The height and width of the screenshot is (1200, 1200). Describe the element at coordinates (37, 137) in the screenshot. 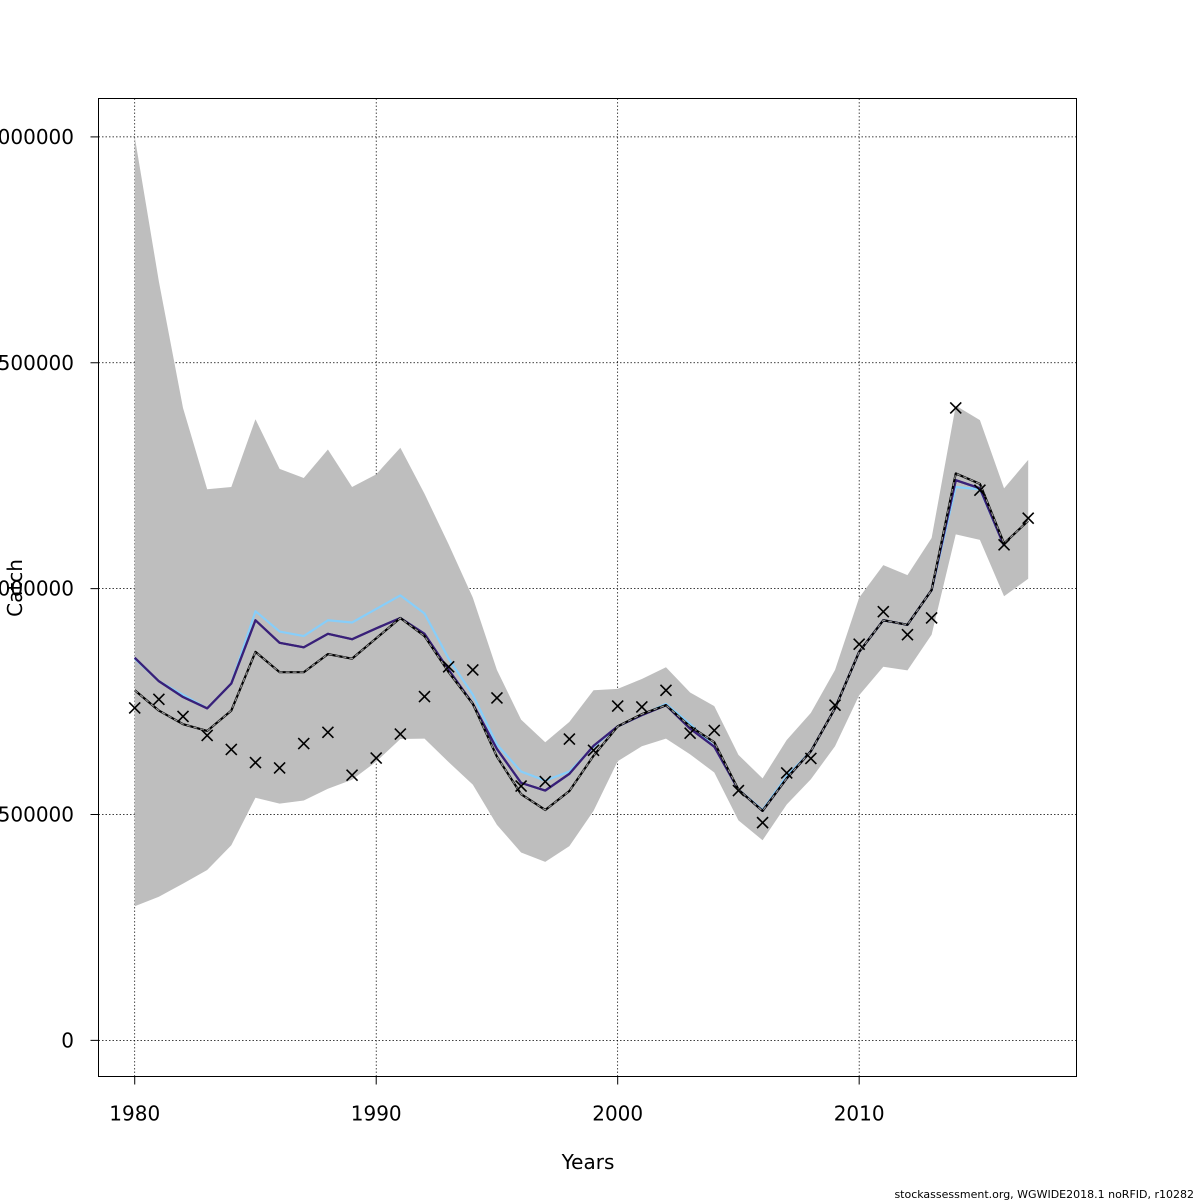

I see `y-tick-label: 2000000` at that location.